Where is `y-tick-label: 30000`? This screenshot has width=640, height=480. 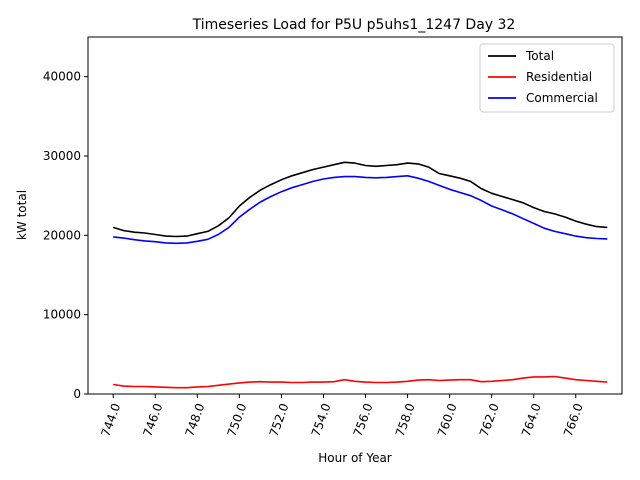
y-tick-label: 30000 is located at coordinates (62, 156).